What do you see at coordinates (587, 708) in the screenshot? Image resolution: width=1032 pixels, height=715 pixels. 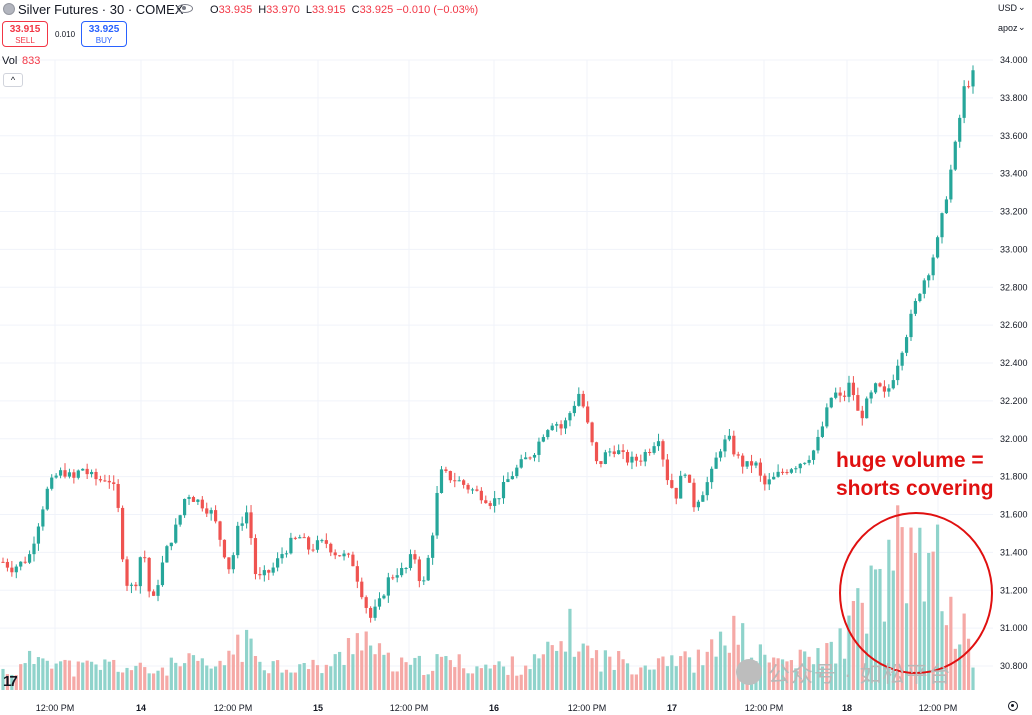 I see `x-tick-label: 12:00 PM` at bounding box center [587, 708].